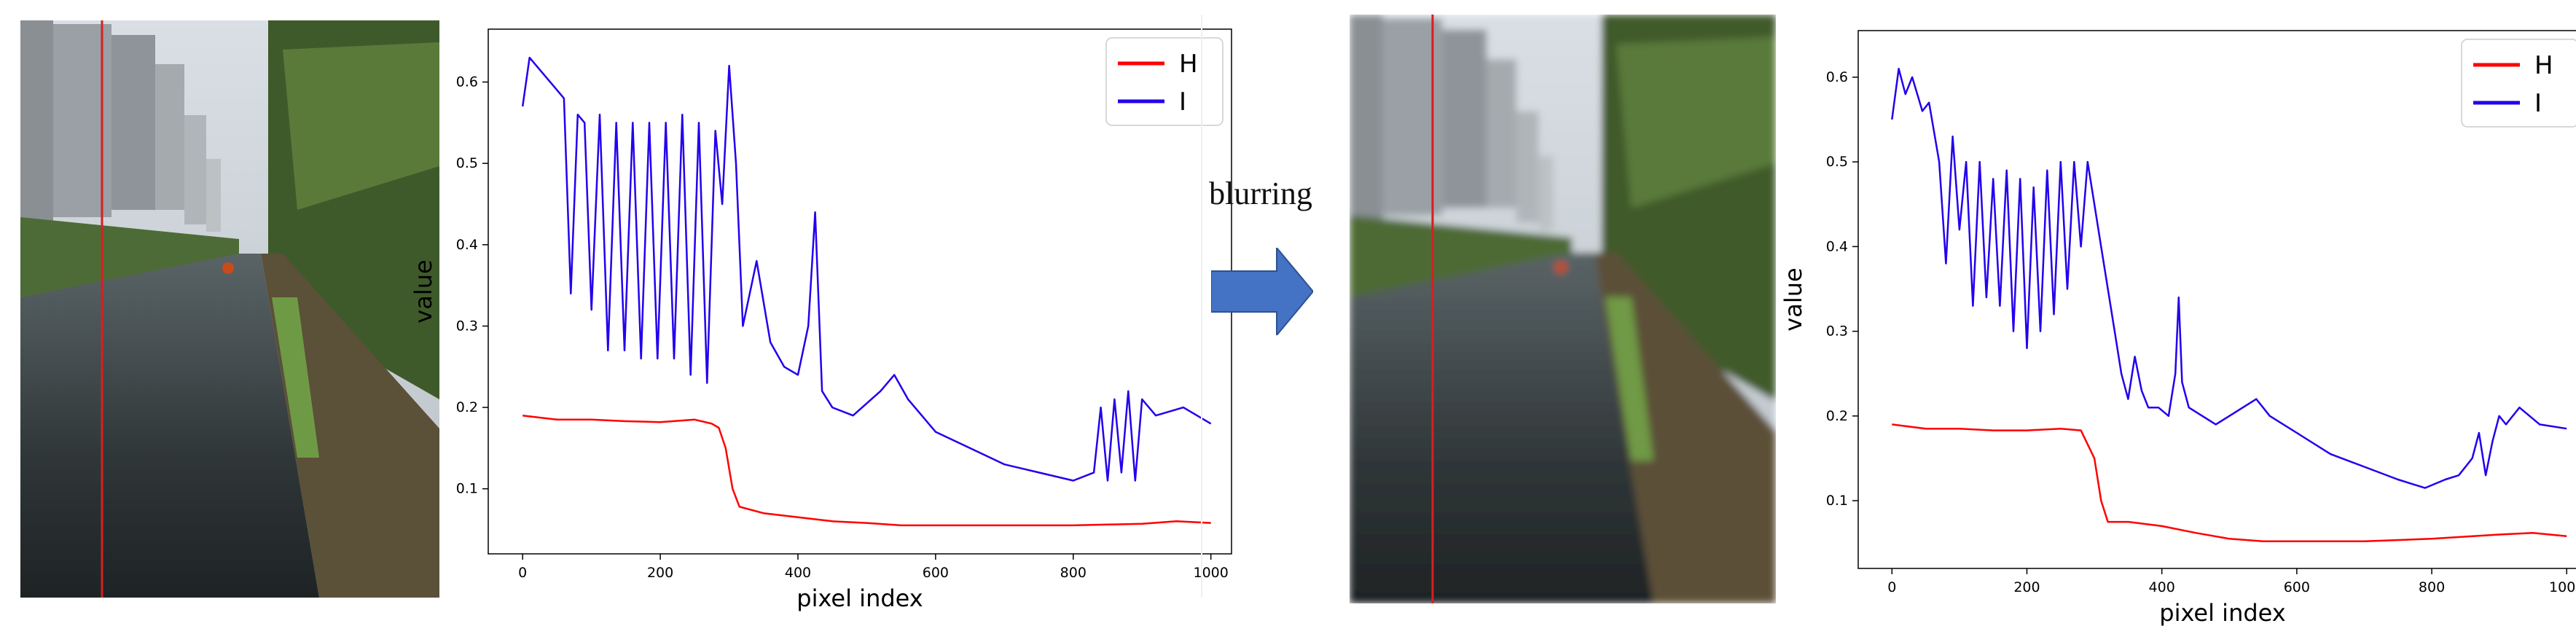  Describe the element at coordinates (1262, 291) in the screenshot. I see `right-arrow-icon` at that location.